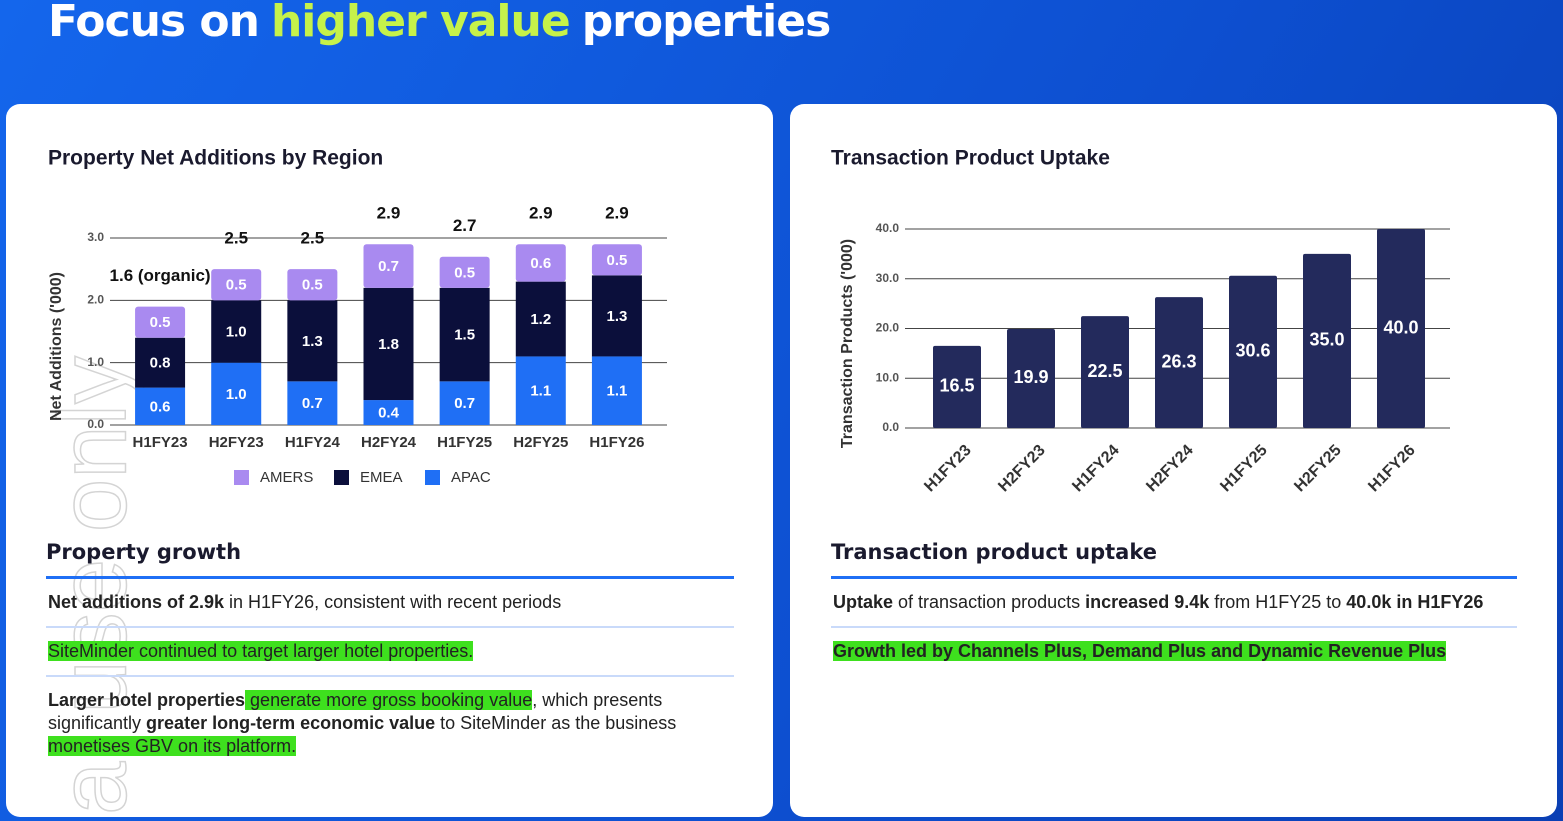 Image resolution: width=1563 pixels, height=821 pixels. What do you see at coordinates (1178, 361) in the screenshot?
I see `value-label: 26.3` at bounding box center [1178, 361].